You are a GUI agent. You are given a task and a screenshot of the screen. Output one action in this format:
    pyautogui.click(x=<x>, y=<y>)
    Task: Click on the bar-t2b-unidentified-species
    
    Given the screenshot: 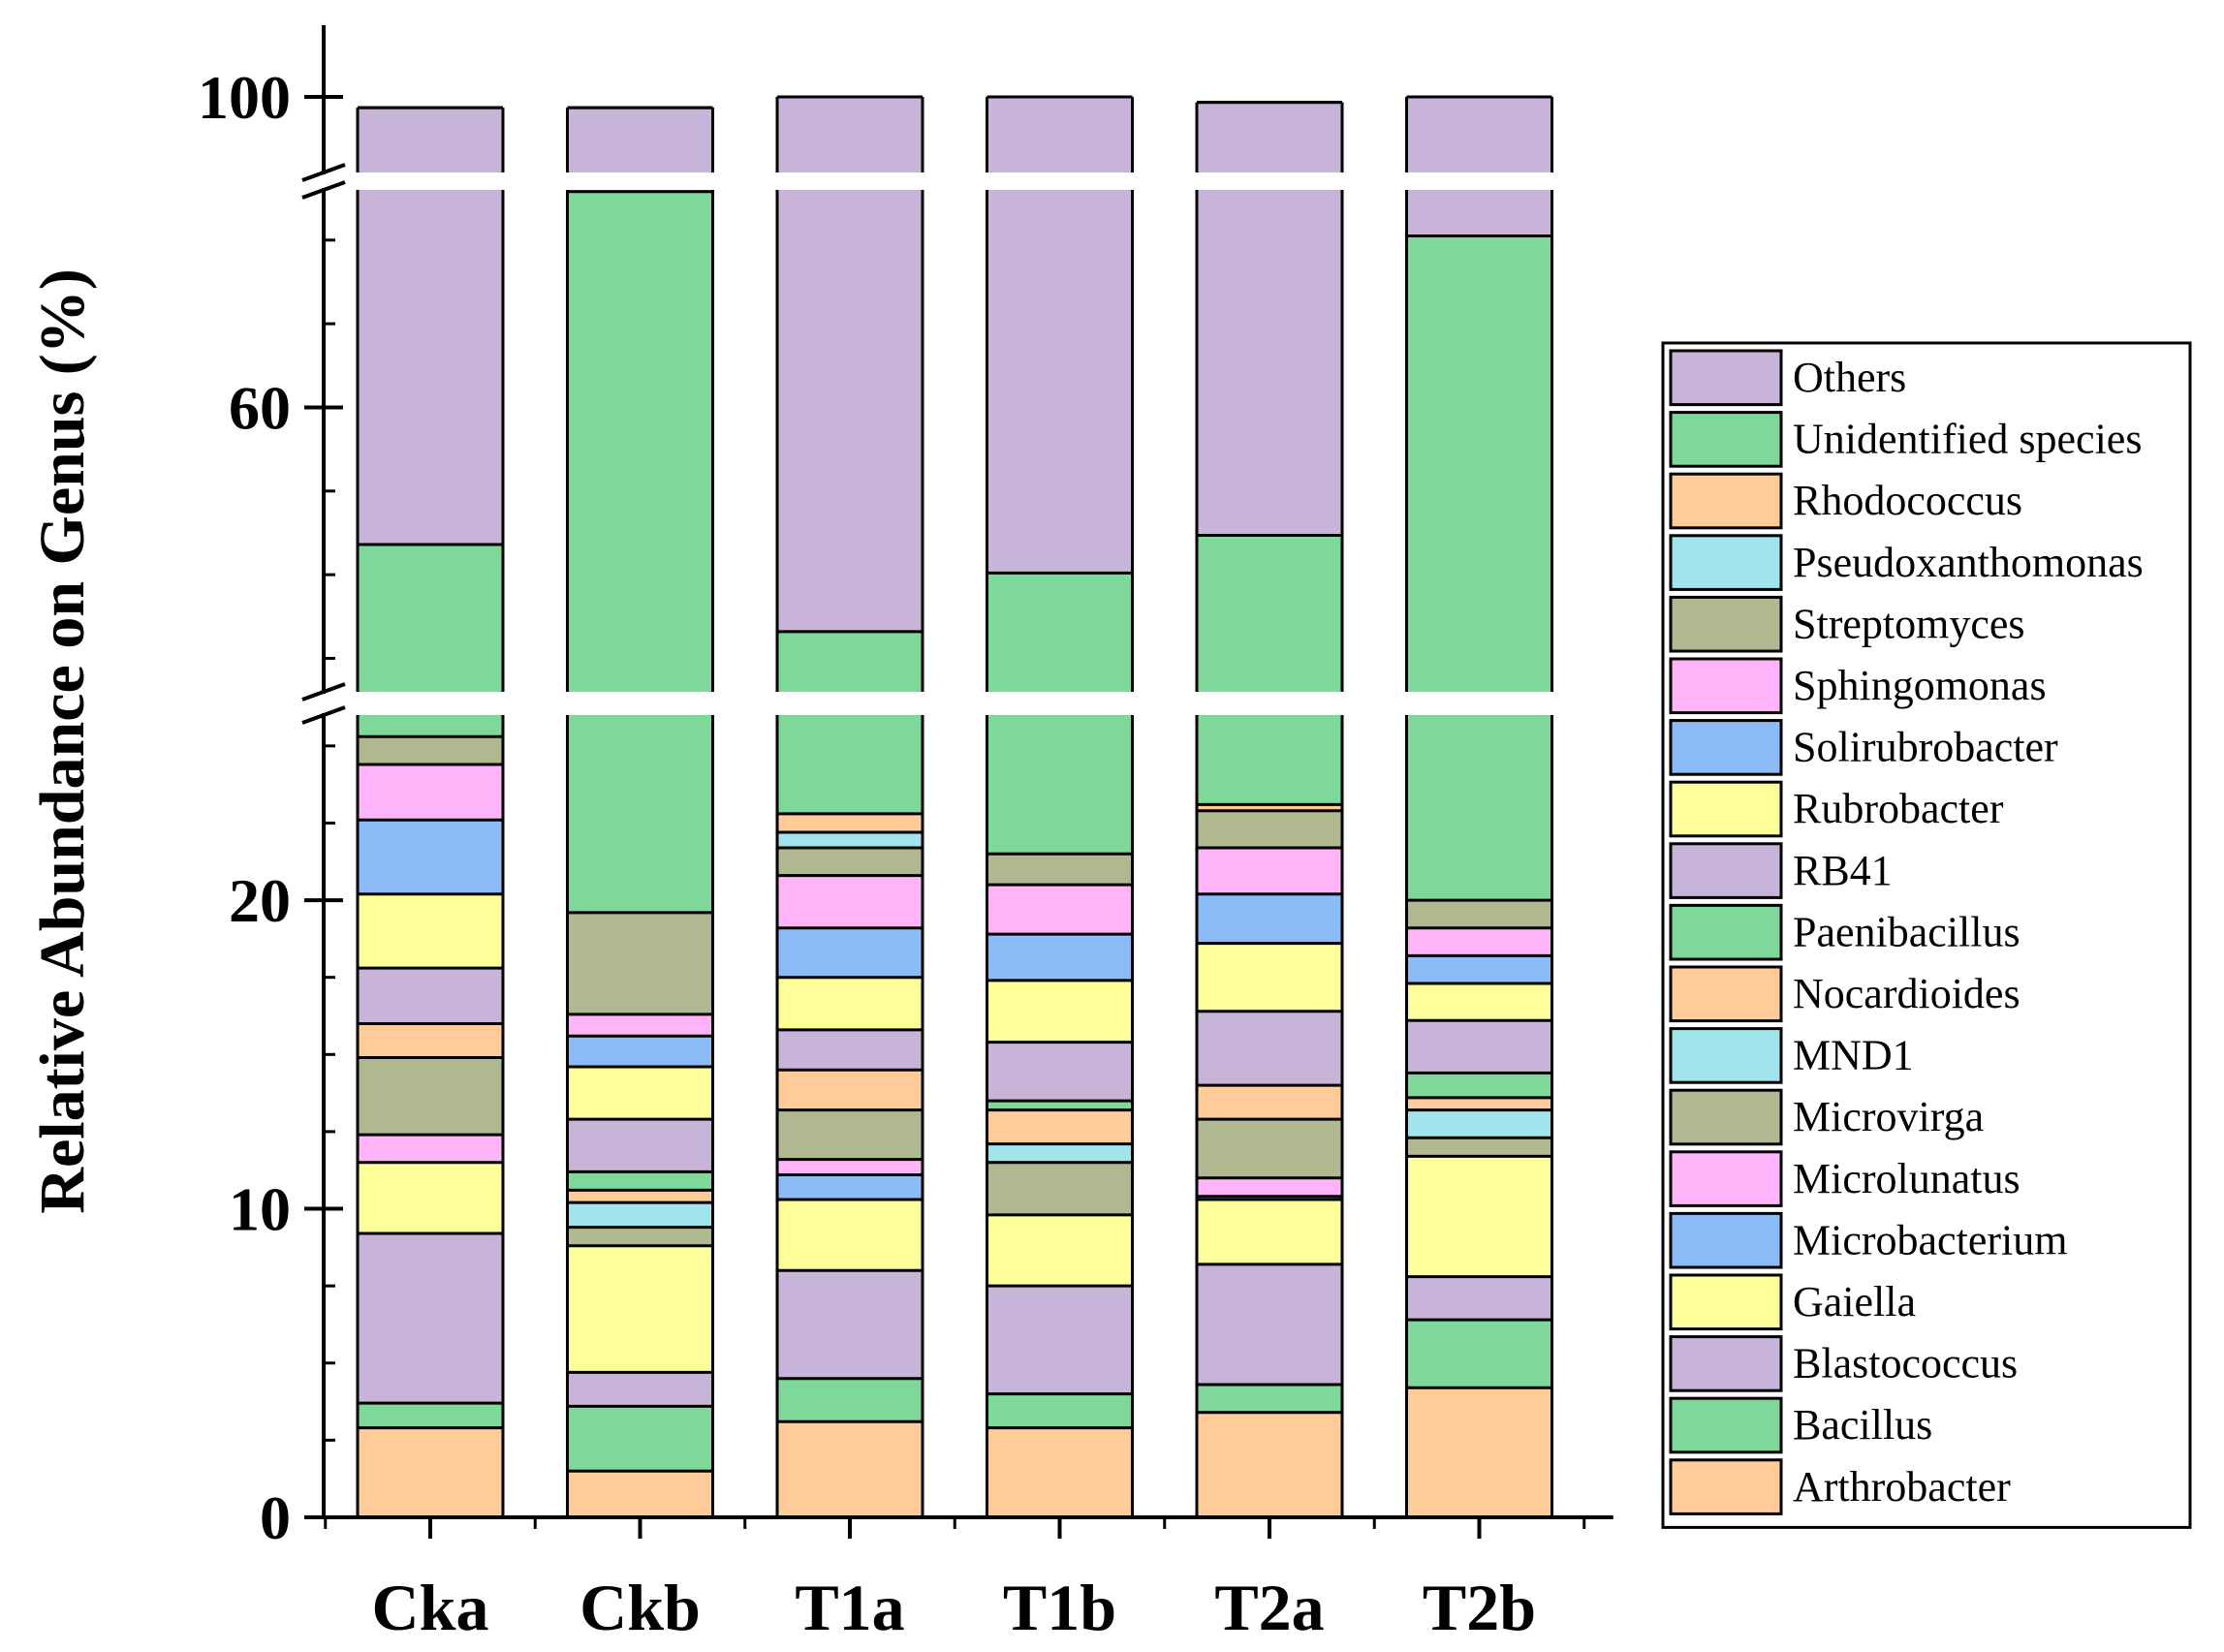 What is the action you would take?
    pyautogui.click(x=1479, y=808)
    